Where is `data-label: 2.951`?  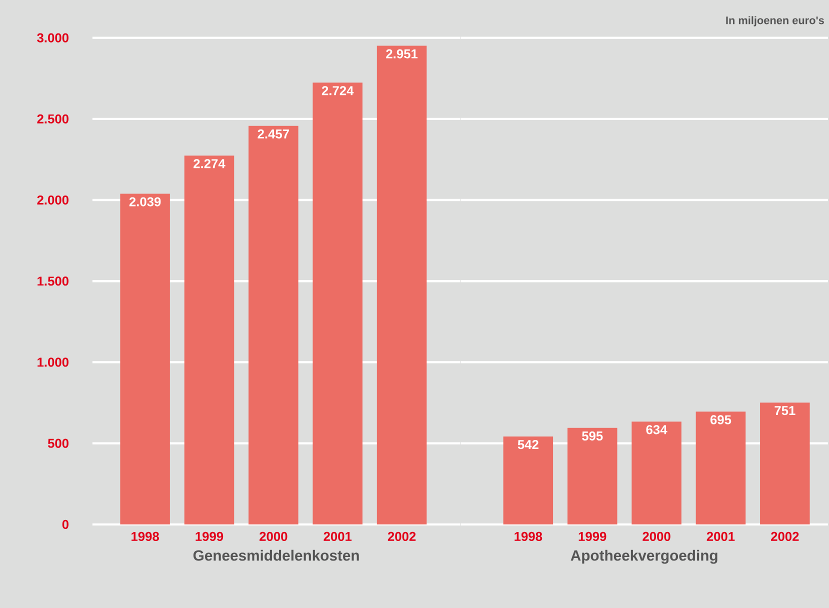 data-label: 2.951 is located at coordinates (402, 53).